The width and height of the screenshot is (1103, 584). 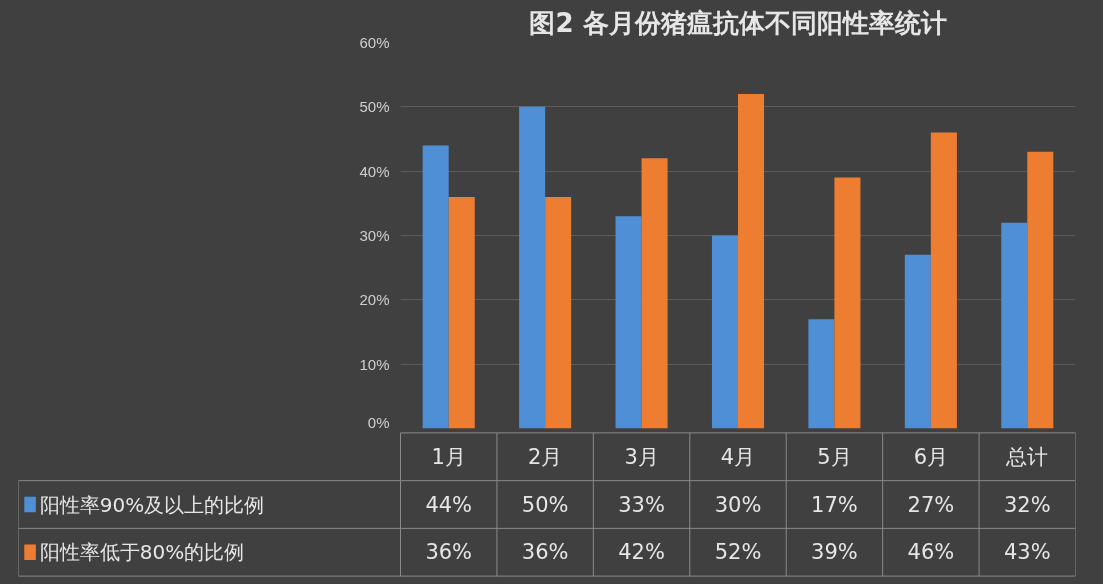 What do you see at coordinates (1027, 456) in the screenshot?
I see `x-tick-label: 总计` at bounding box center [1027, 456].